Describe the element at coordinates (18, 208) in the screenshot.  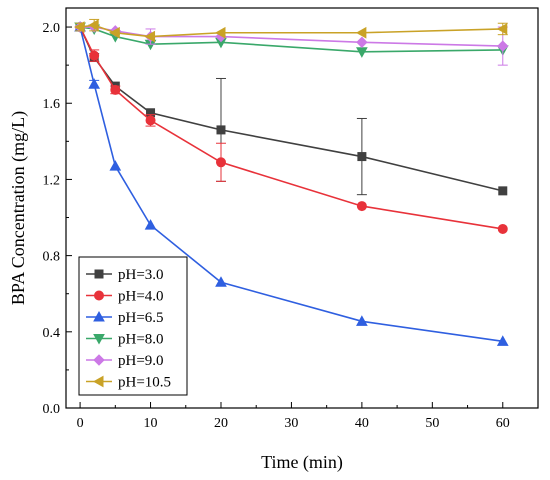
I see `y-axis-title: BPA Concentration (mg/L)` at that location.